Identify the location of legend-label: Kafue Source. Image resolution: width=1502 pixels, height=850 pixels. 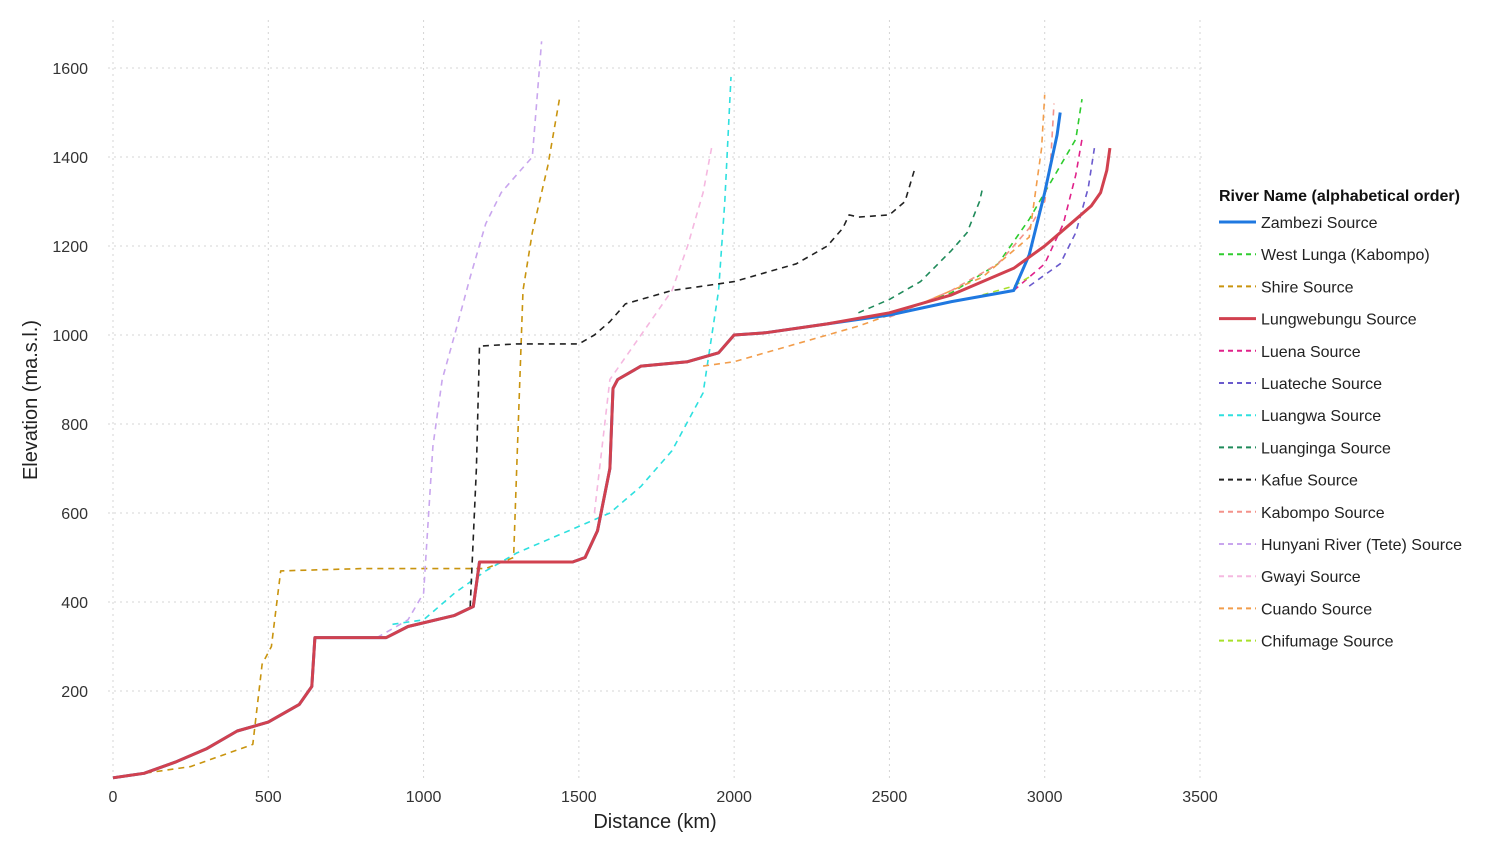
(1309, 481).